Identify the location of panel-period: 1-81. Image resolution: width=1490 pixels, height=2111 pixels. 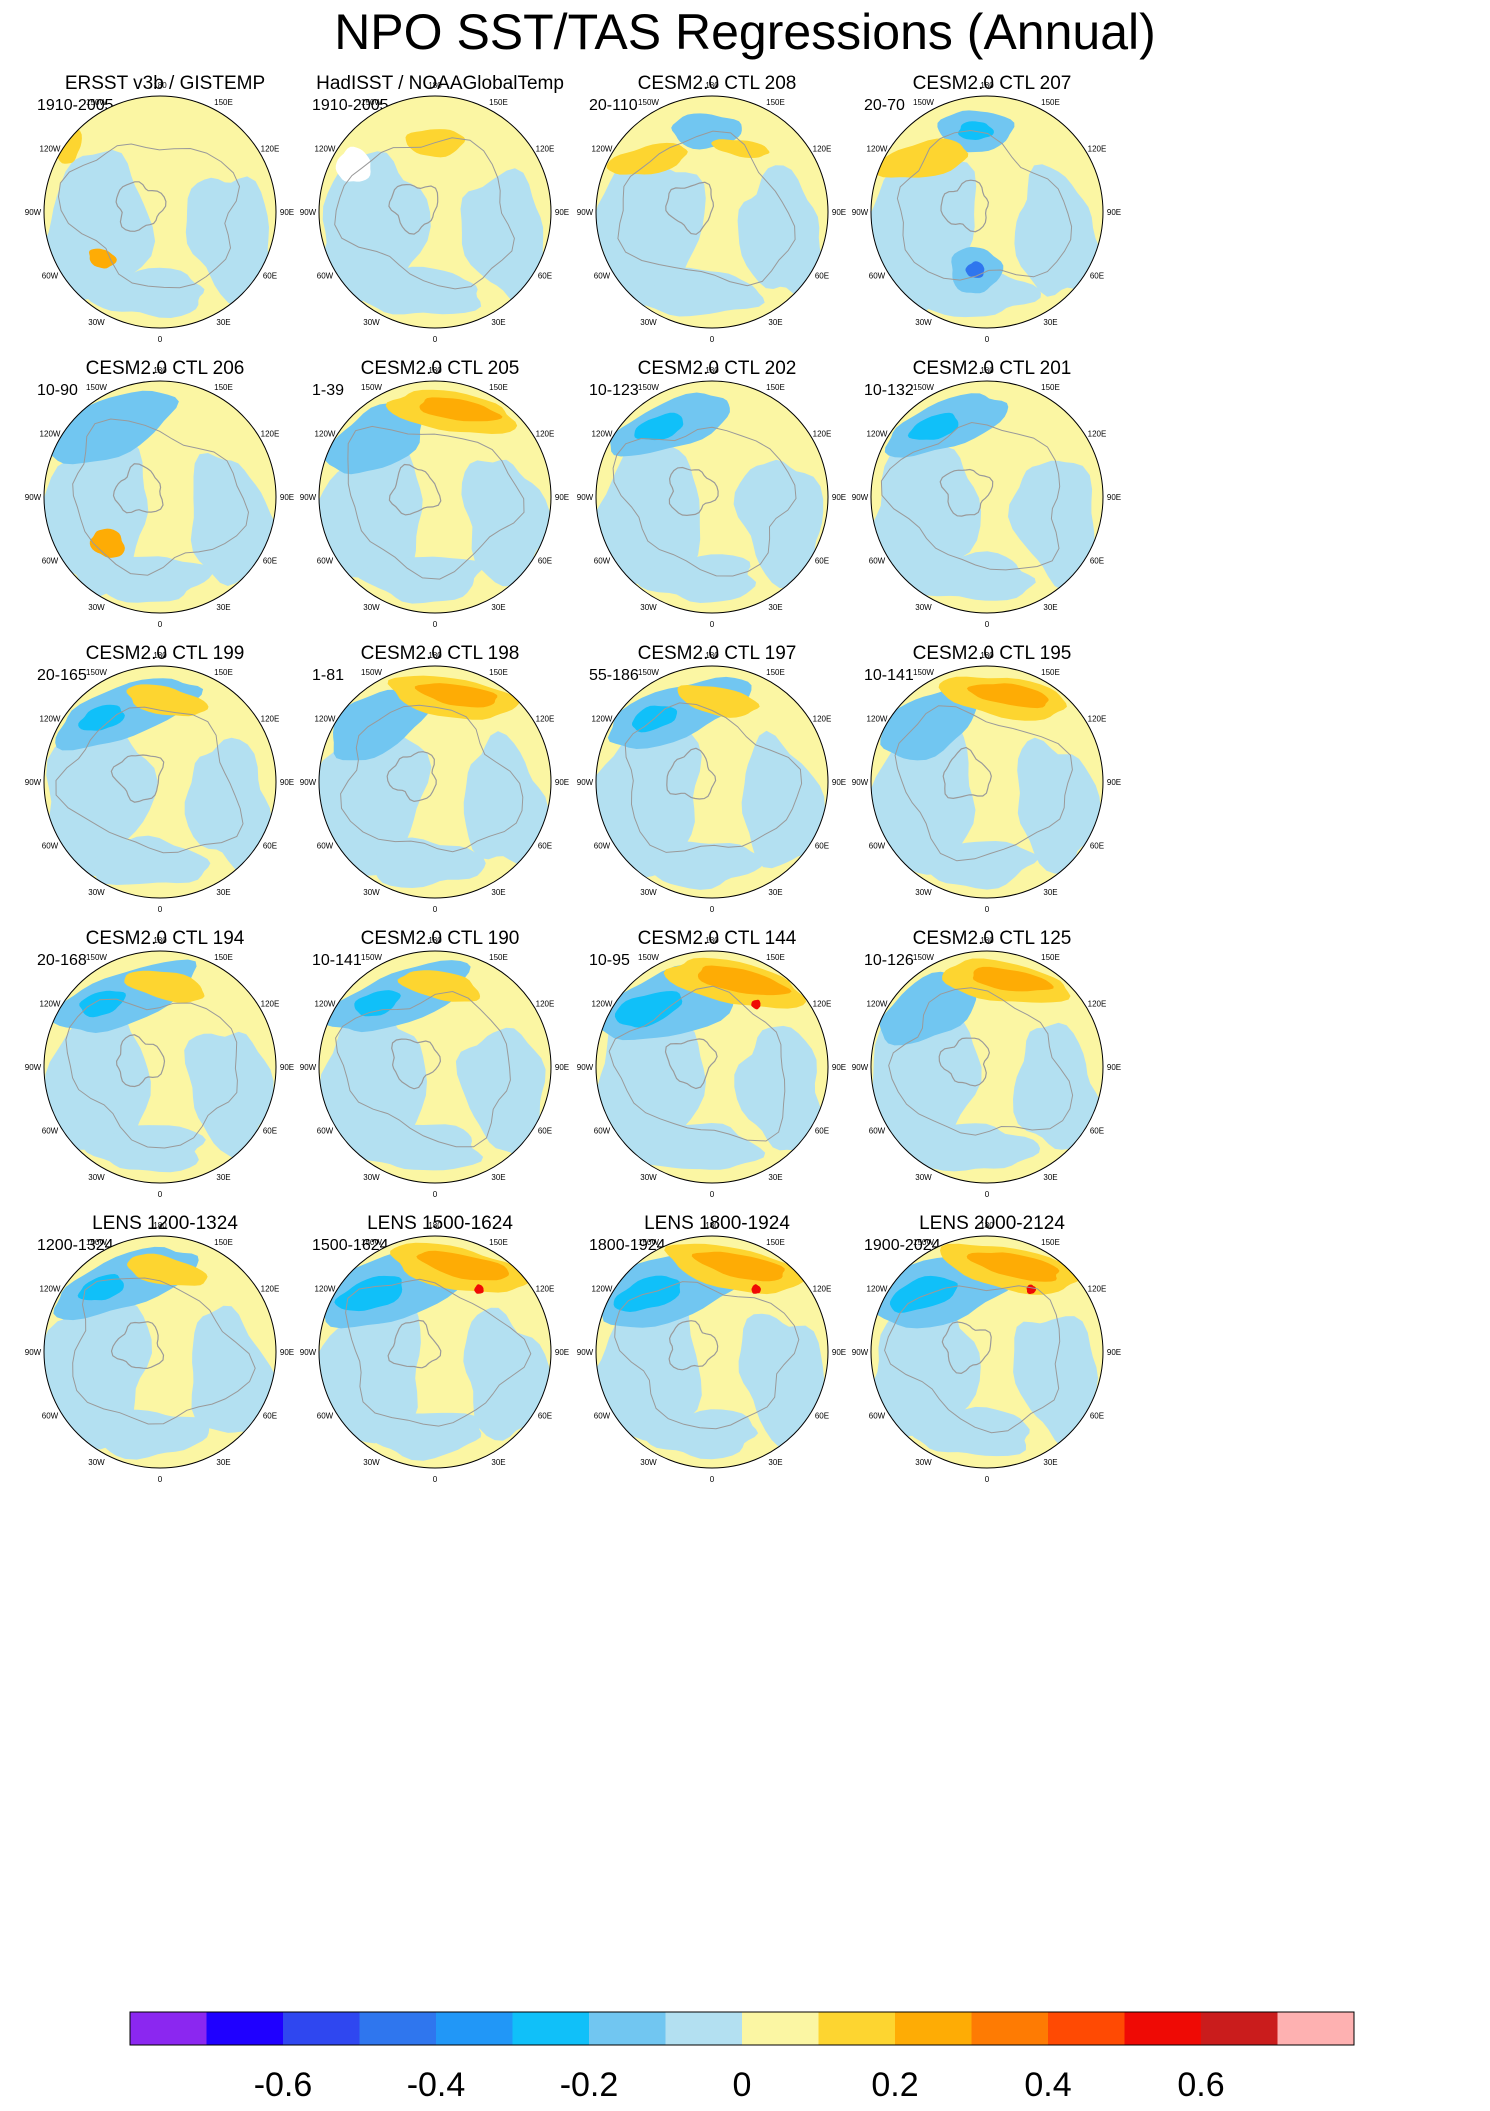
(328, 675).